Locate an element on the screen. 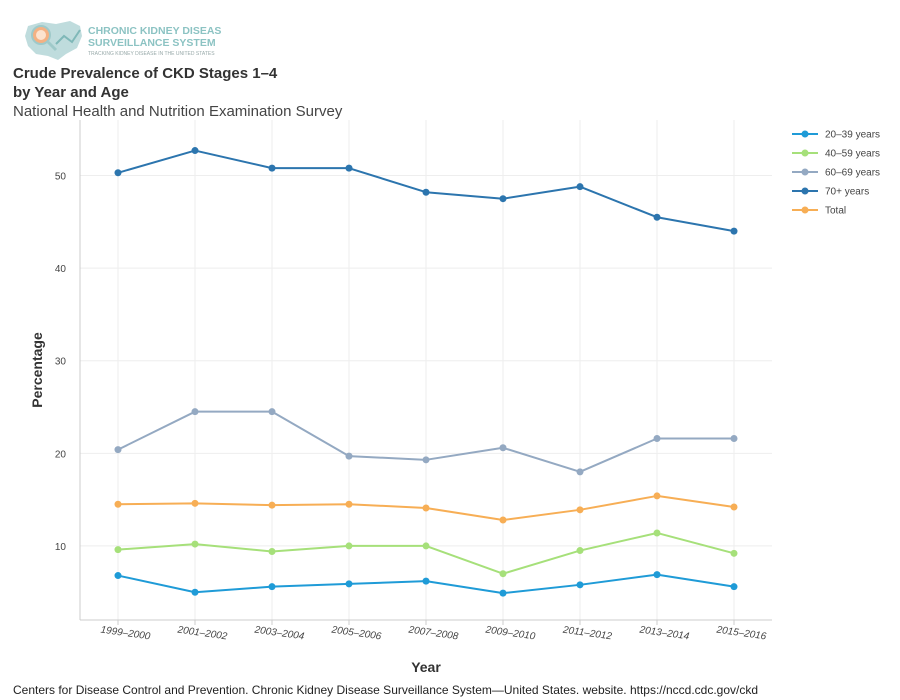 This screenshot has width=900, height=700. y-tick-label: 10 is located at coordinates (61, 547).